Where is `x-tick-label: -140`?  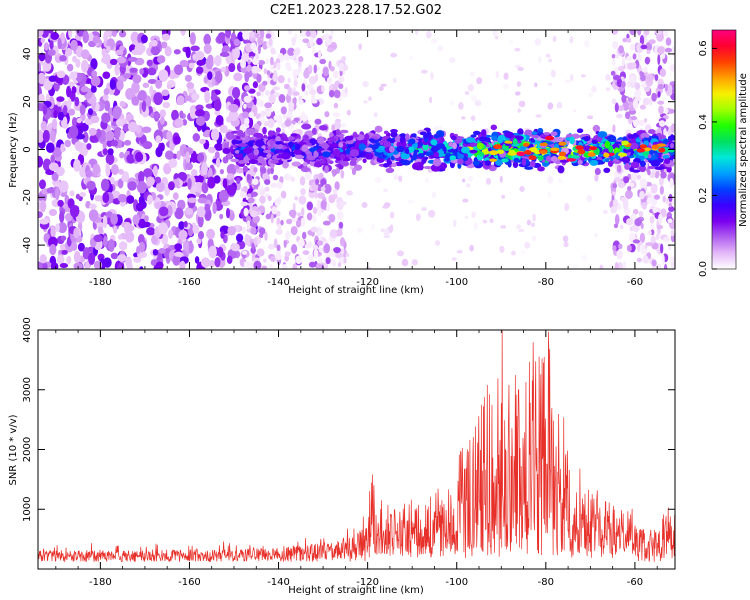
x-tick-label: -140 is located at coordinates (278, 282).